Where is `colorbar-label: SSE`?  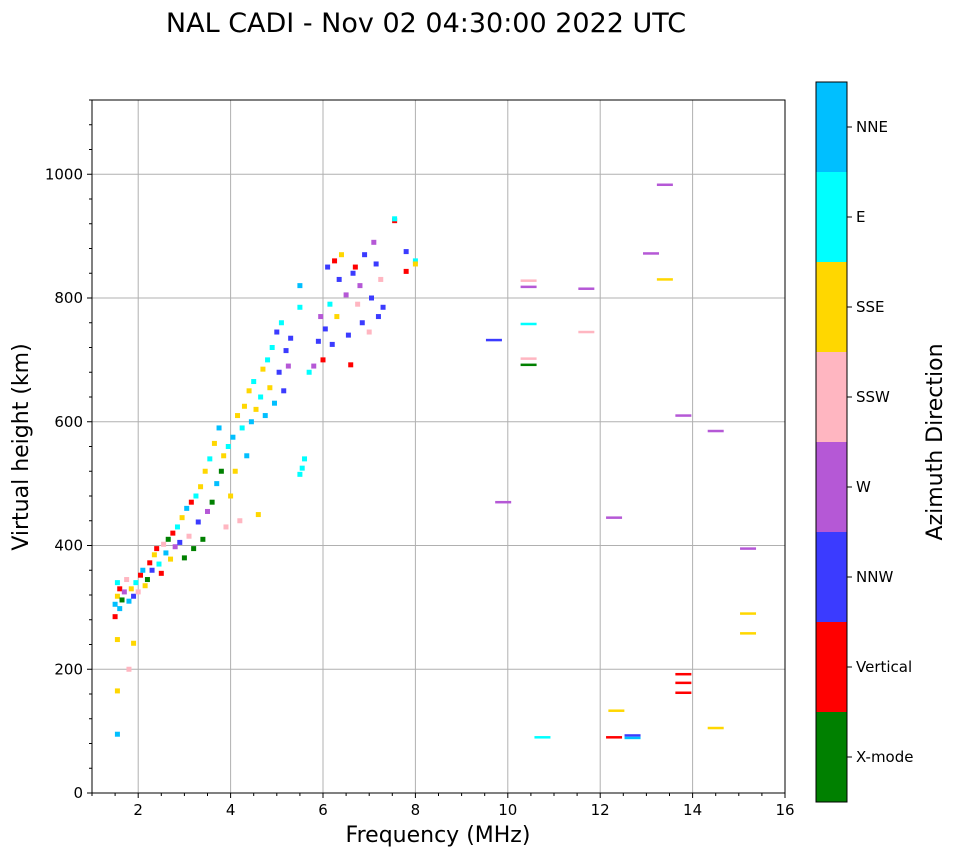 colorbar-label: SSE is located at coordinates (870, 307).